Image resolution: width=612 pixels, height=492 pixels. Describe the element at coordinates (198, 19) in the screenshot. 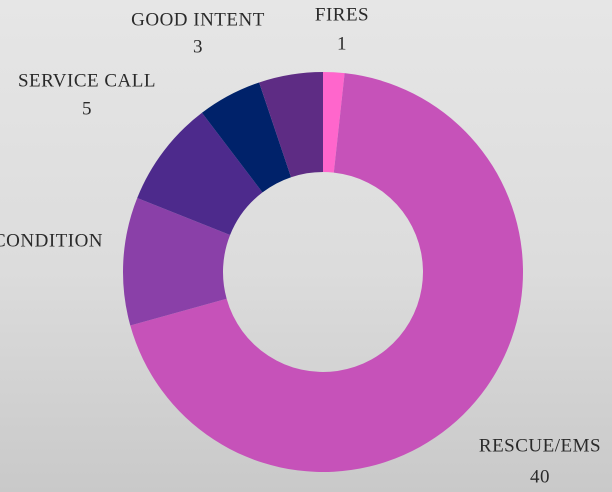

I see `segment-label: GOOD INTENT` at that location.